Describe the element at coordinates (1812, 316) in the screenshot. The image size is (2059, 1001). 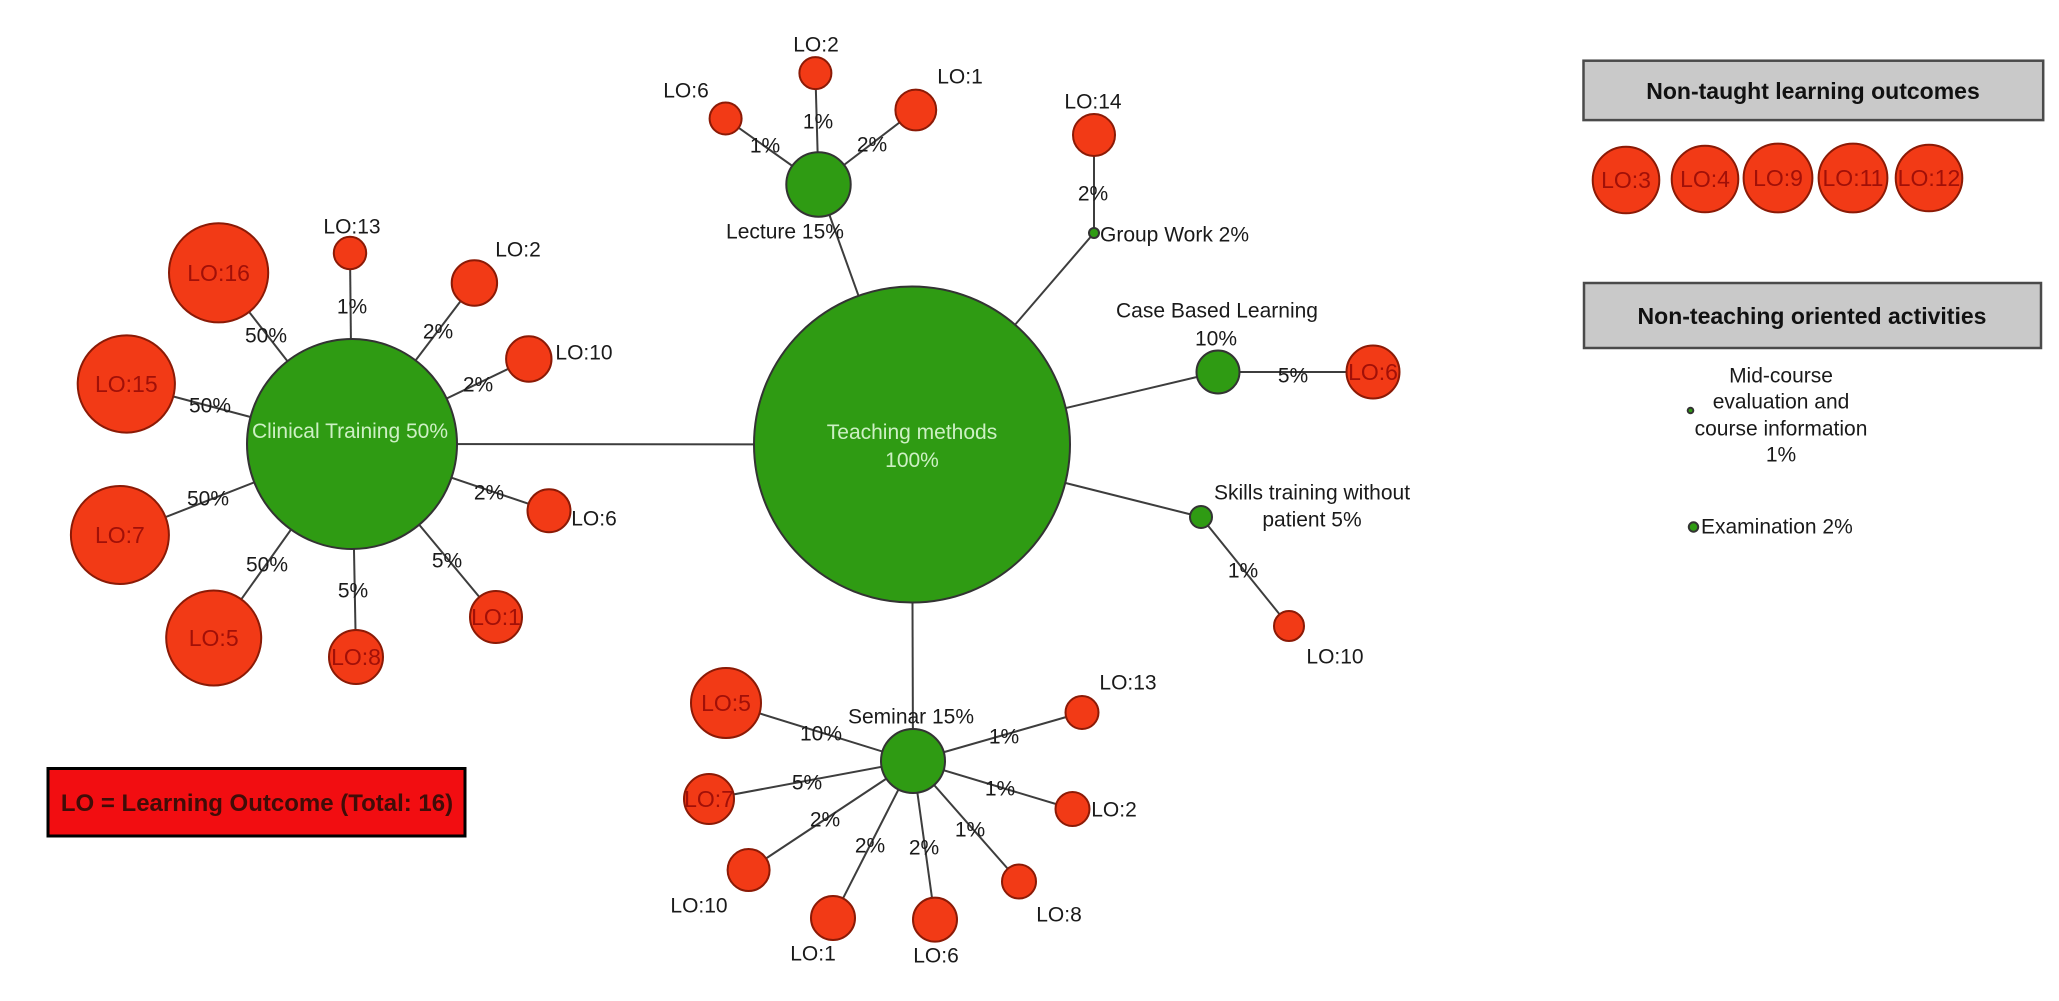
I see `svg-text:Non-teaching oriented activiti: Non-teaching oriented activities` at that location.